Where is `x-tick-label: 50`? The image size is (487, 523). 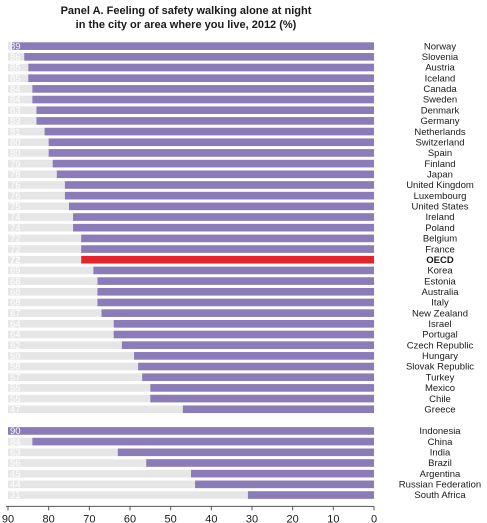 x-tick-label: 50 is located at coordinates (171, 518).